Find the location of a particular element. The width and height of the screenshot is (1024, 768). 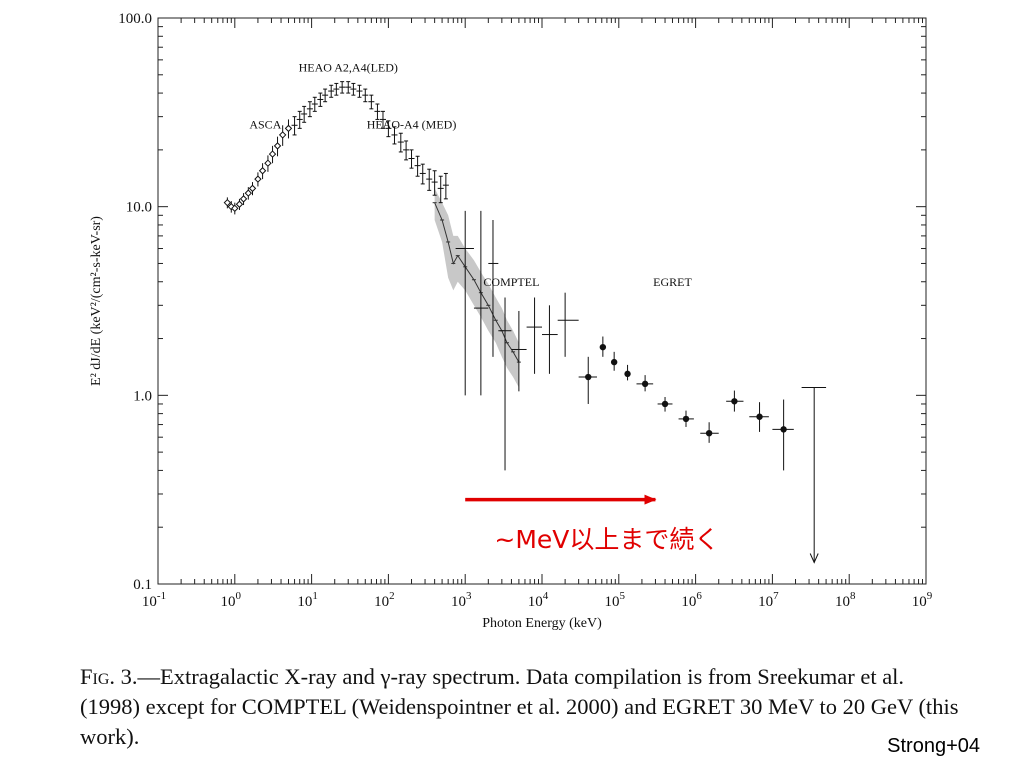

uncertainty-band is located at coordinates (476, 288).